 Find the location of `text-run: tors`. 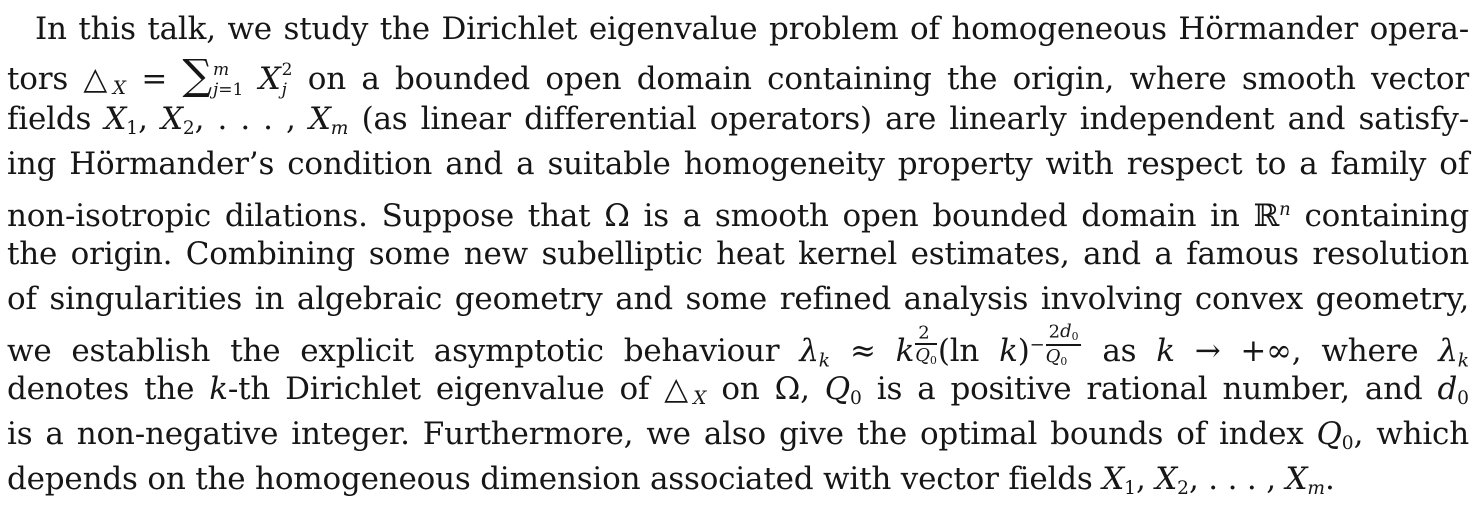

text-run: tors is located at coordinates (45, 79).